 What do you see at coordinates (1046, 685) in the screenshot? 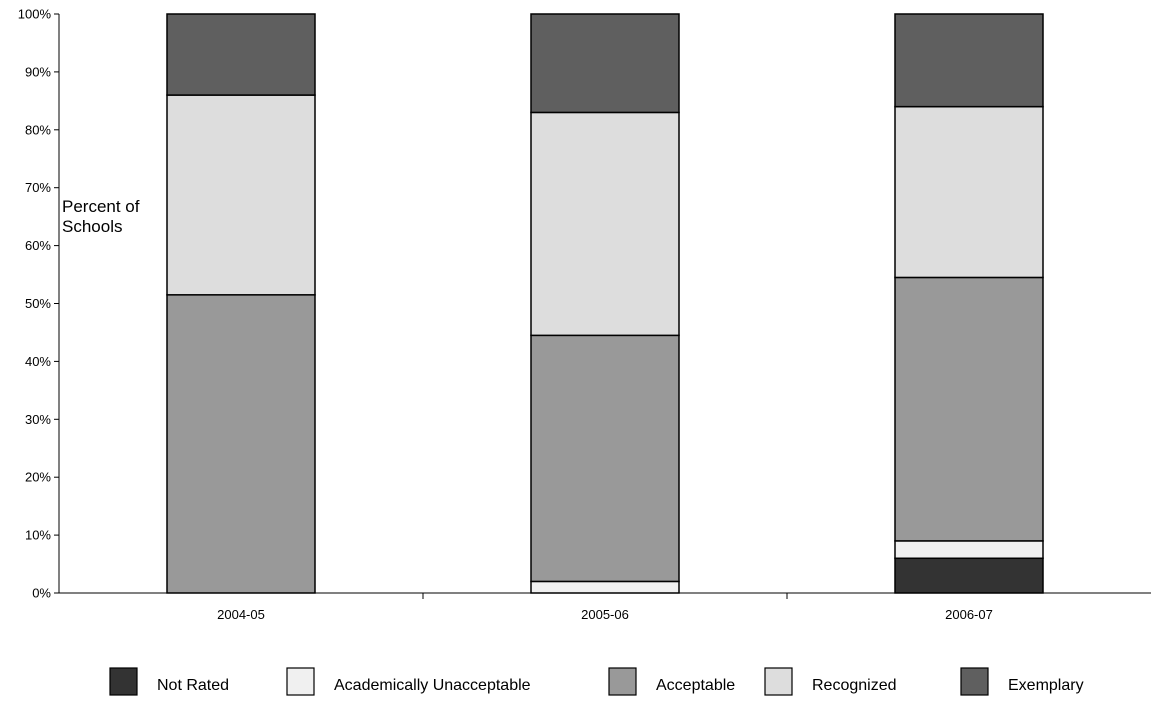
I see `legend-label: Exemplary` at bounding box center [1046, 685].